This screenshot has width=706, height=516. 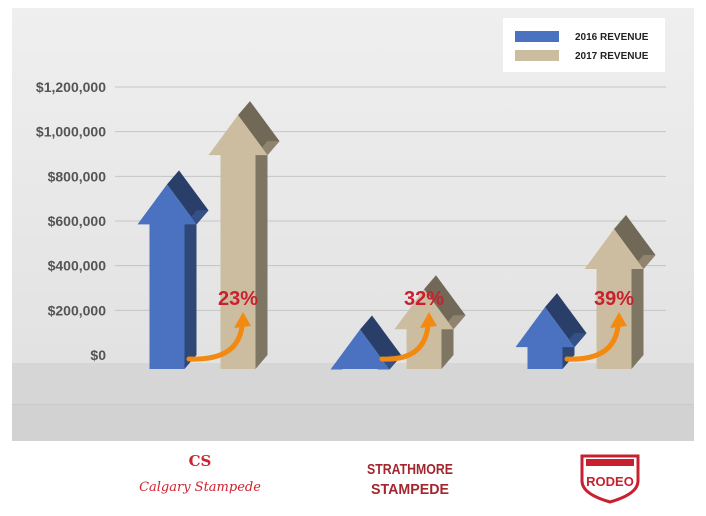 What do you see at coordinates (353, 384) in the screenshot?
I see `floor-band` at bounding box center [353, 384].